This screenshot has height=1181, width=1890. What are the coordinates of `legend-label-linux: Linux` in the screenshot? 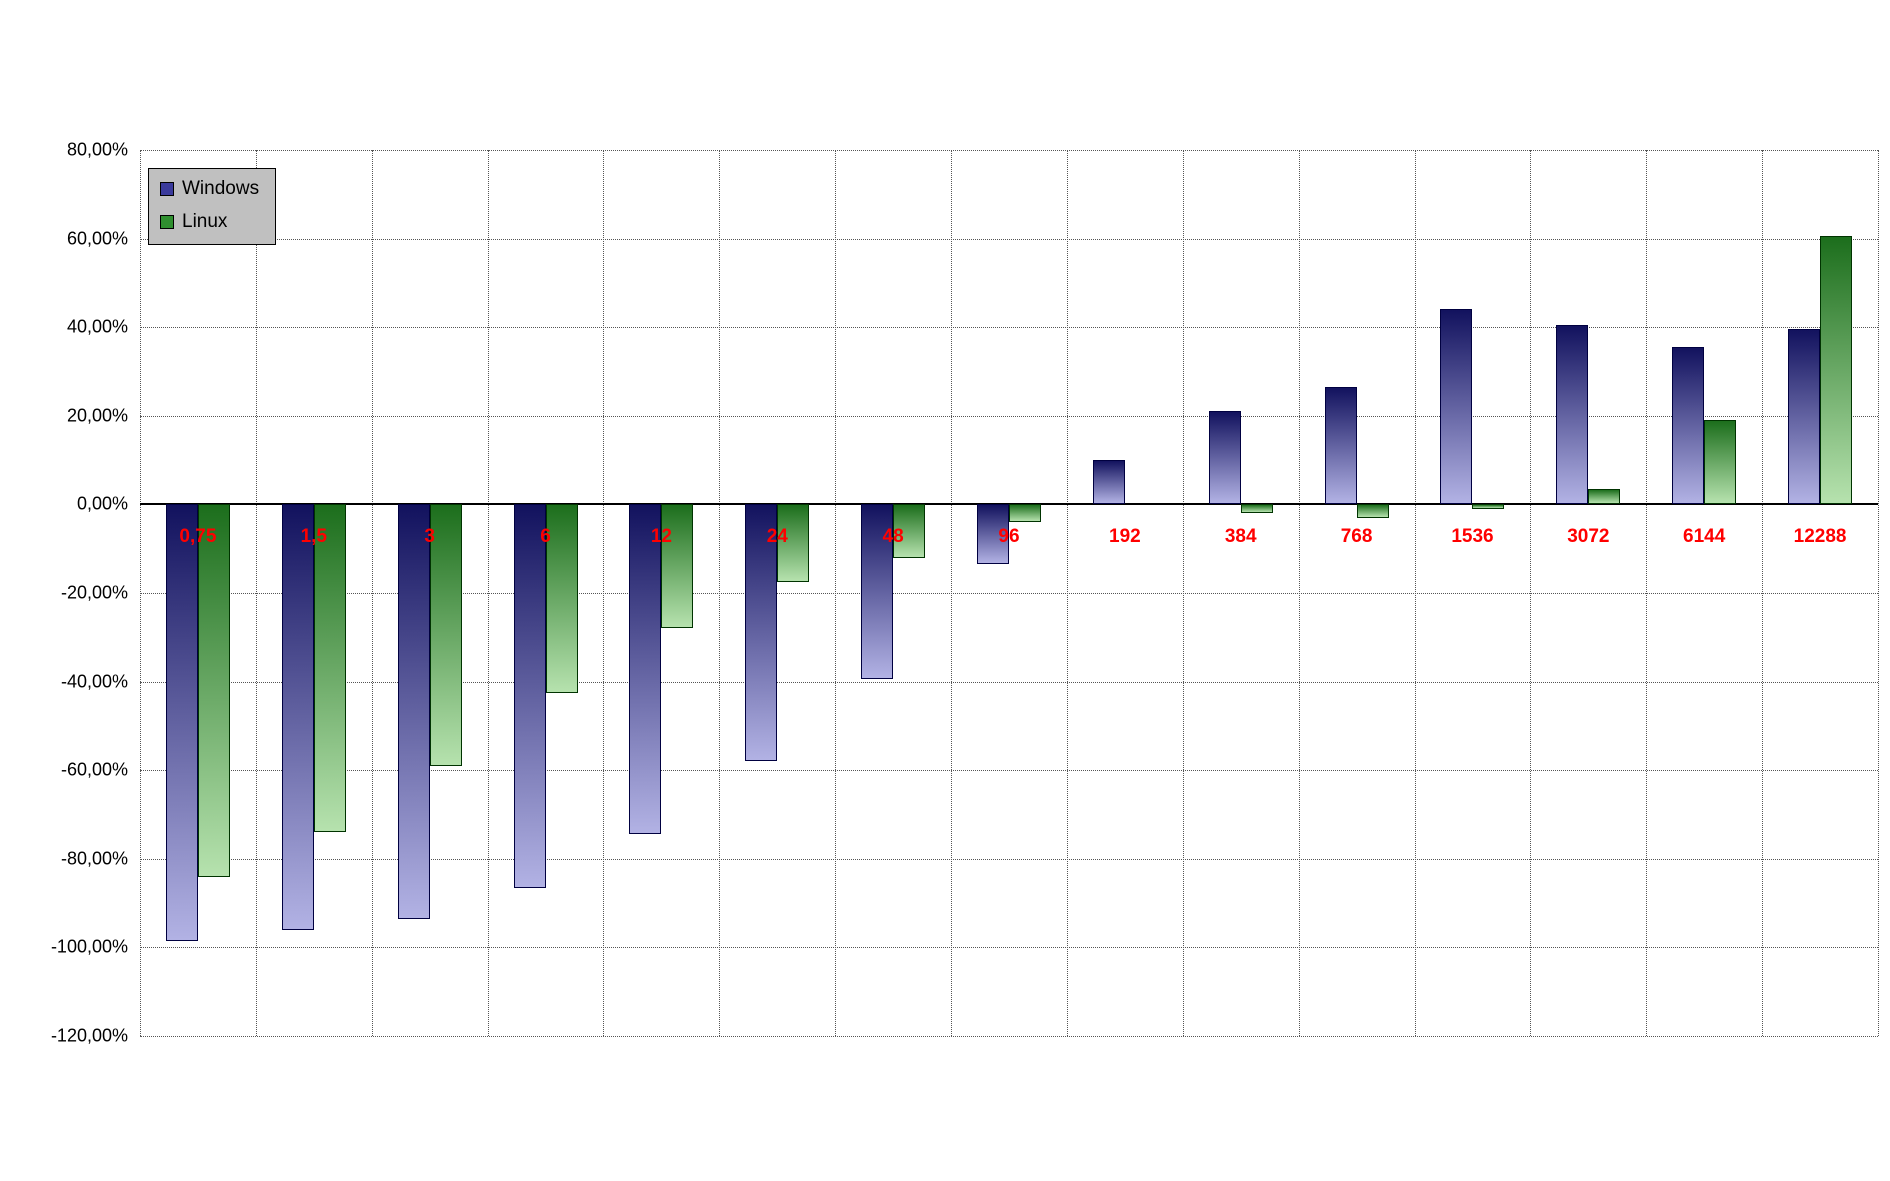 It's located at (205, 221).